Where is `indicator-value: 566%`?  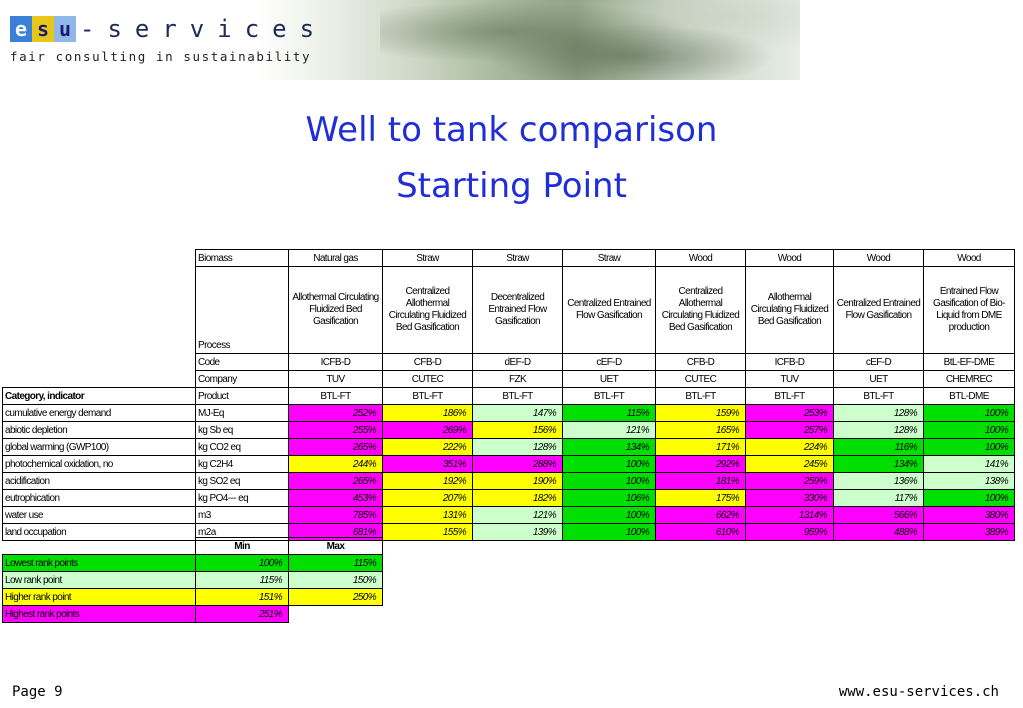 indicator-value: 566% is located at coordinates (878, 515).